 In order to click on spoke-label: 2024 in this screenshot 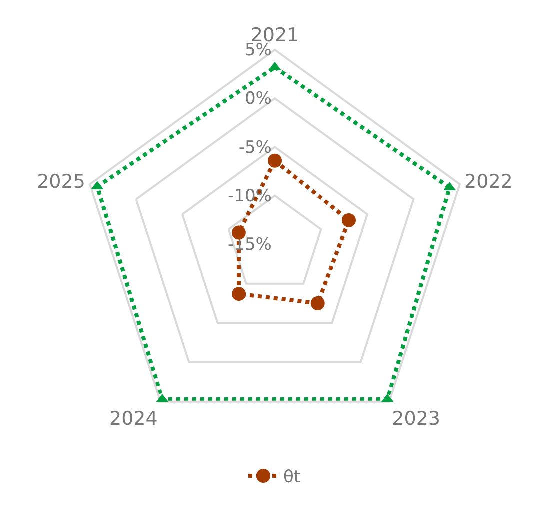, I will do `click(133, 419)`.